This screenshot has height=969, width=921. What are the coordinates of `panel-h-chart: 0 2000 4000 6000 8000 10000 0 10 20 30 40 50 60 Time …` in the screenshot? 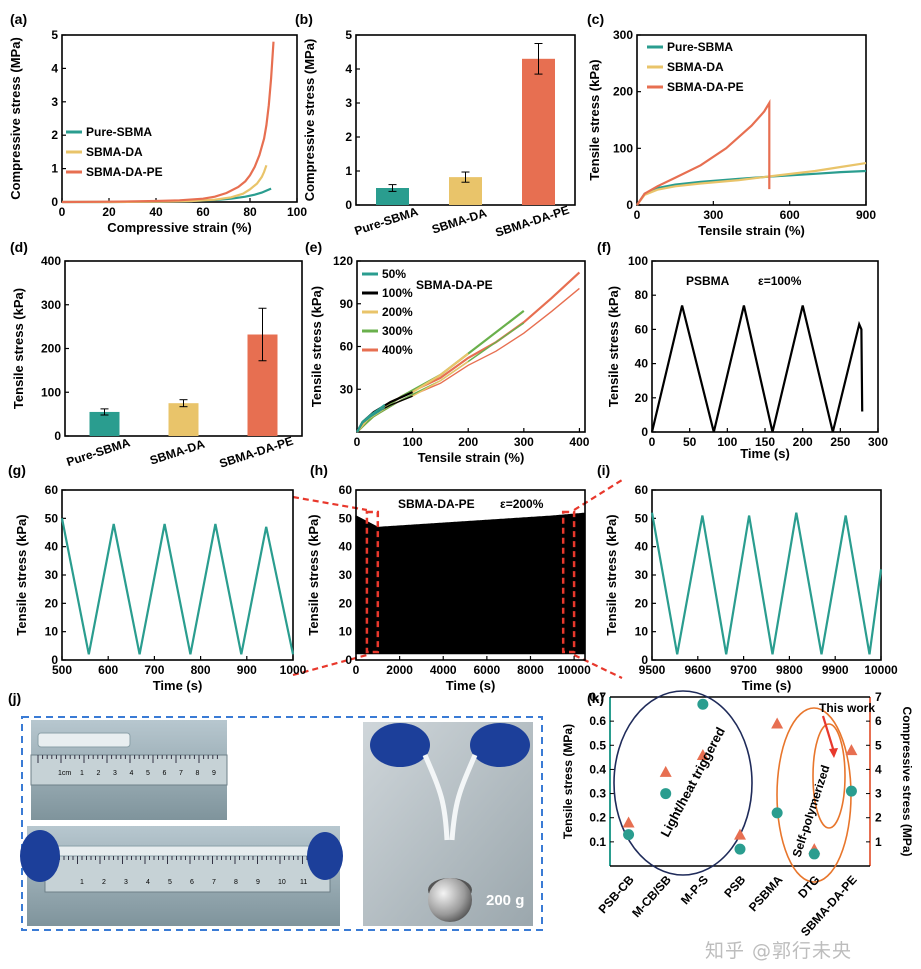 It's located at (448, 588).